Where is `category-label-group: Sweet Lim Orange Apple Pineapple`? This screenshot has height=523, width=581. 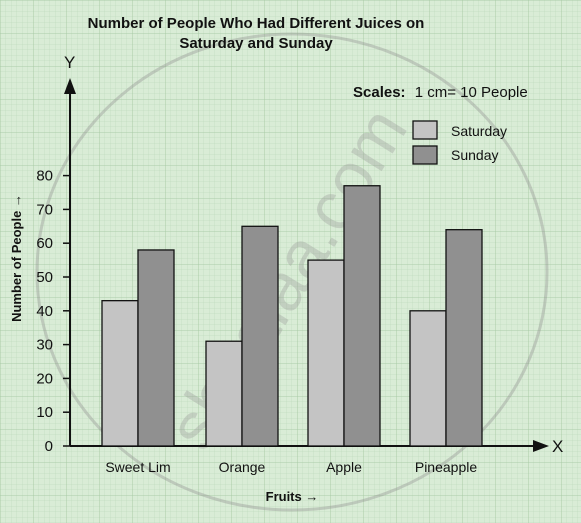 category-label-group: Sweet Lim Orange Apple Pineapple is located at coordinates (291, 467).